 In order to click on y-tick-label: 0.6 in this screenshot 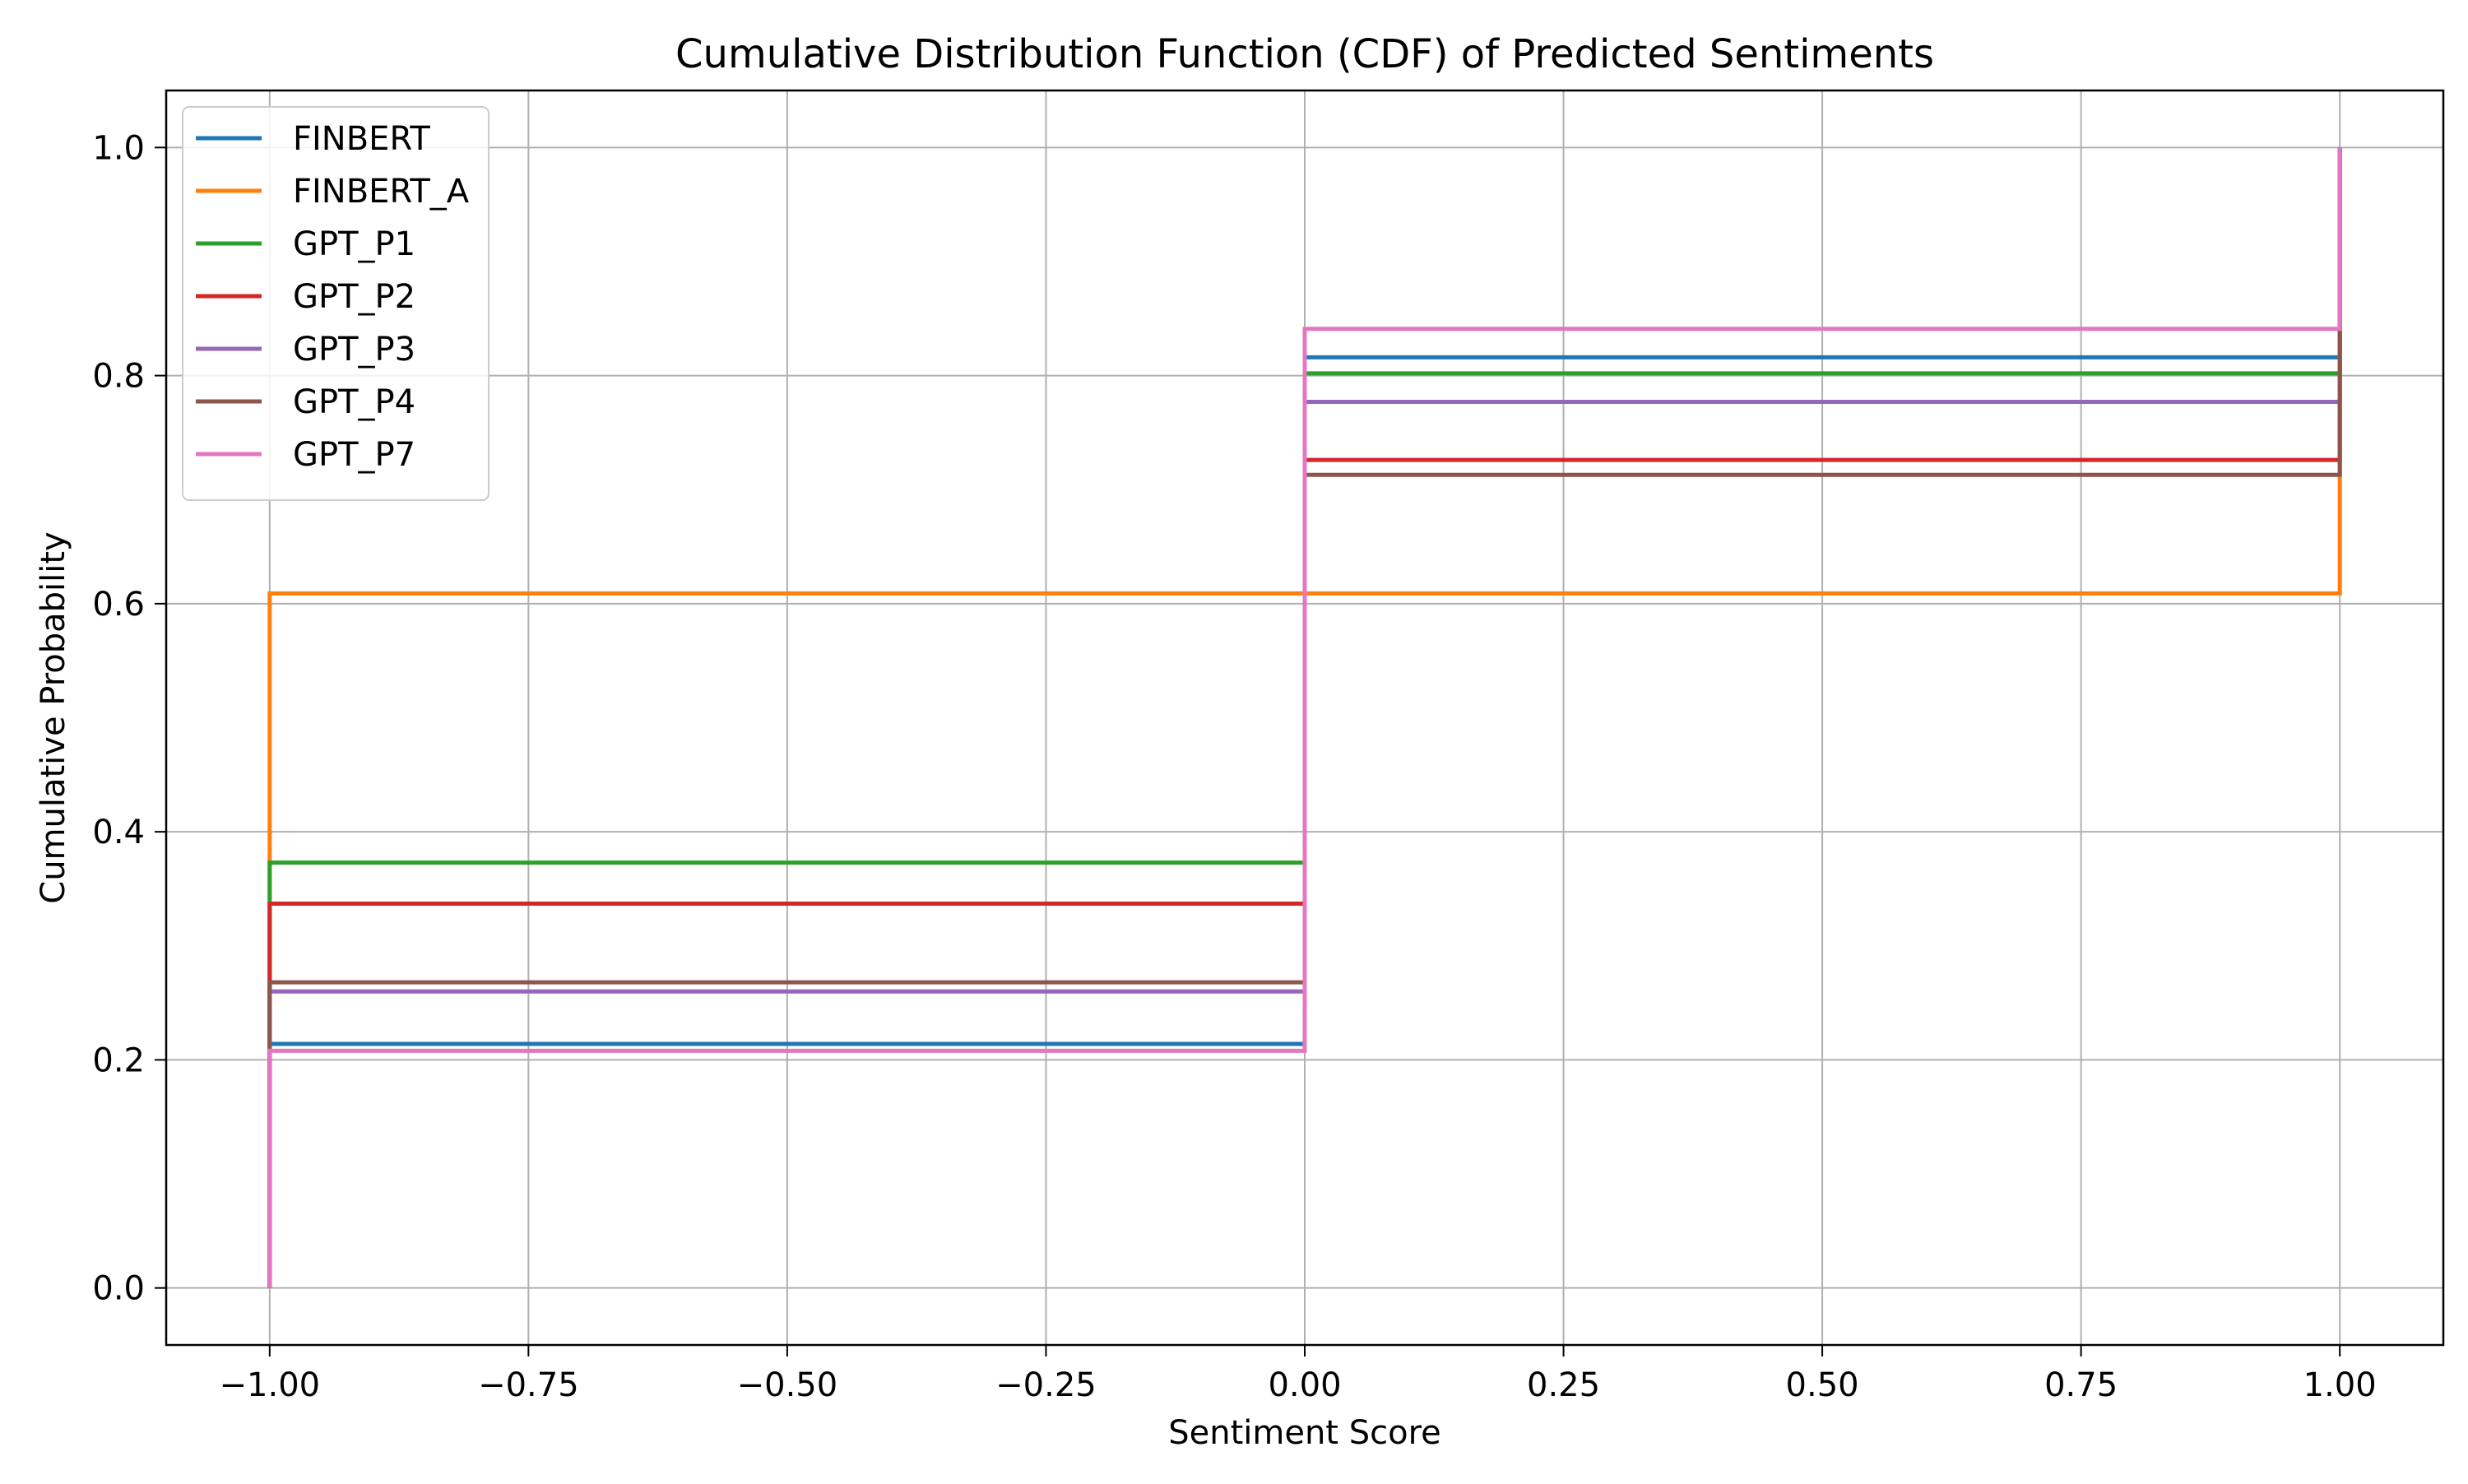, I will do `click(118, 605)`.